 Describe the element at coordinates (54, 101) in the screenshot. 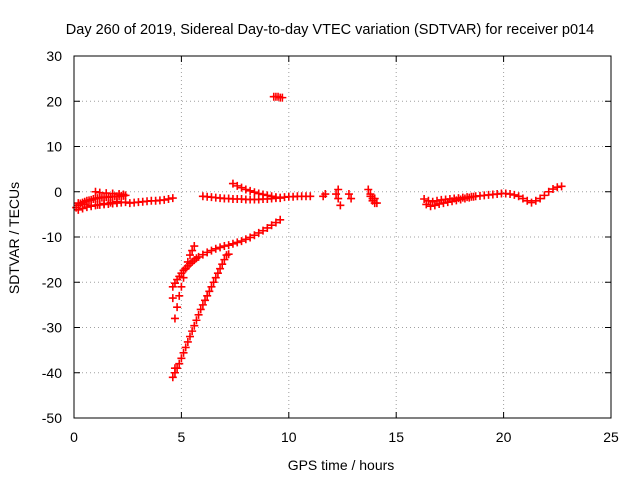

I see `y-tick-label: 20` at that location.